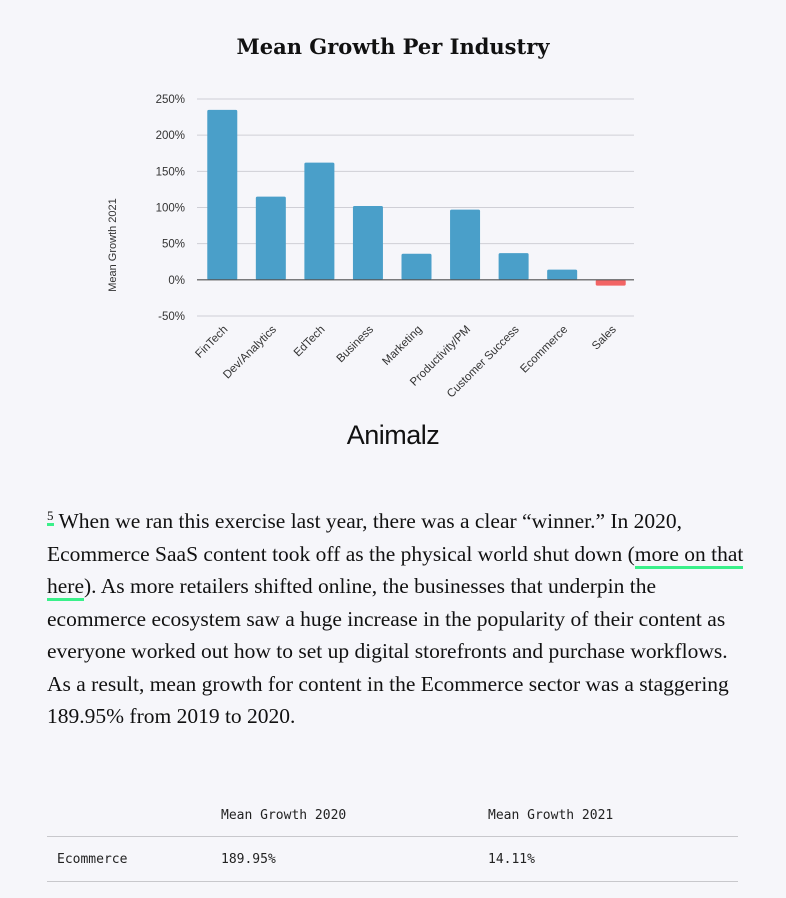 The width and height of the screenshot is (786, 898). Describe the element at coordinates (173, 245) in the screenshot. I see `y-tick-label: 50%` at that location.